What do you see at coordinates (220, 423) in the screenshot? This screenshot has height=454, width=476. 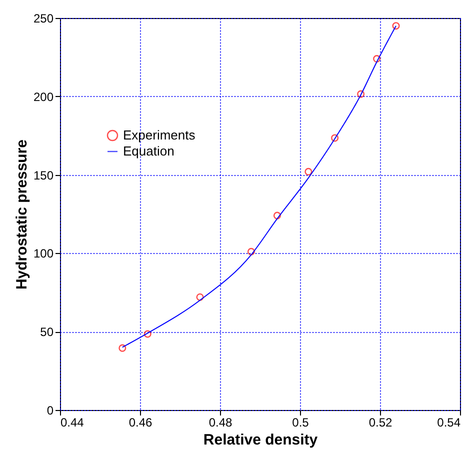 I see `x-tick-label: 0.48` at bounding box center [220, 423].